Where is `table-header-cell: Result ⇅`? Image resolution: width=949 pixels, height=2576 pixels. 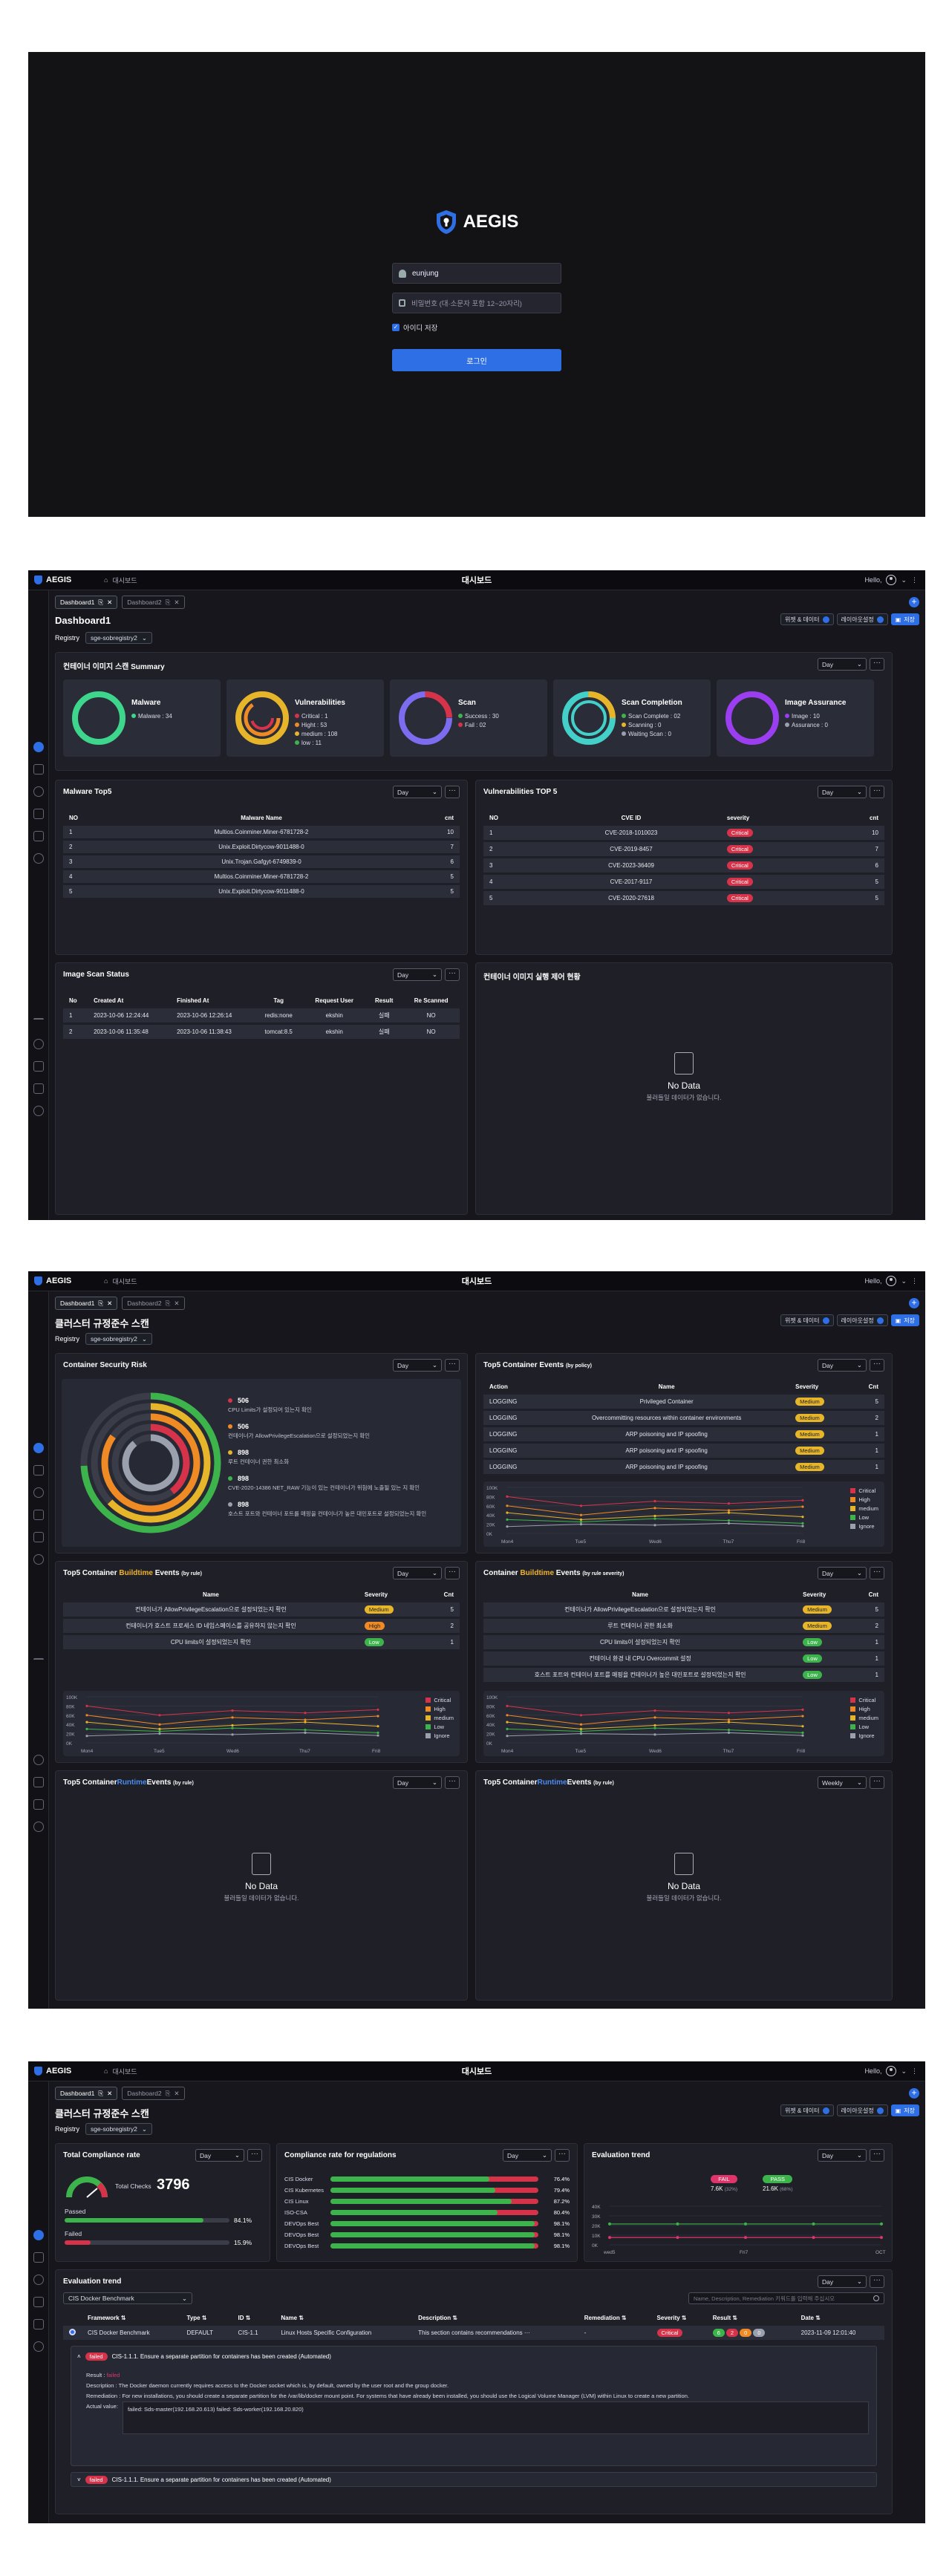 table-header-cell: Result ⇅ is located at coordinates (725, 2318).